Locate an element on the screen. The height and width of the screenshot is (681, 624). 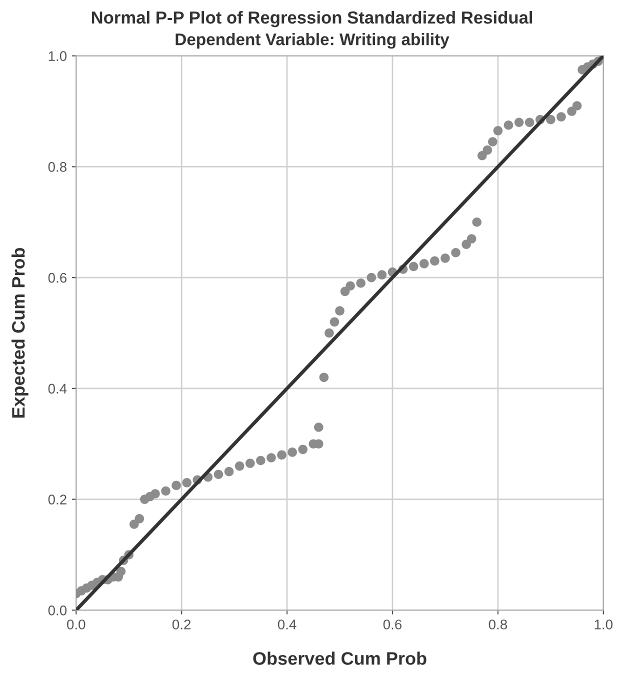
x-tick-label: 0.0 is located at coordinates (76, 625).